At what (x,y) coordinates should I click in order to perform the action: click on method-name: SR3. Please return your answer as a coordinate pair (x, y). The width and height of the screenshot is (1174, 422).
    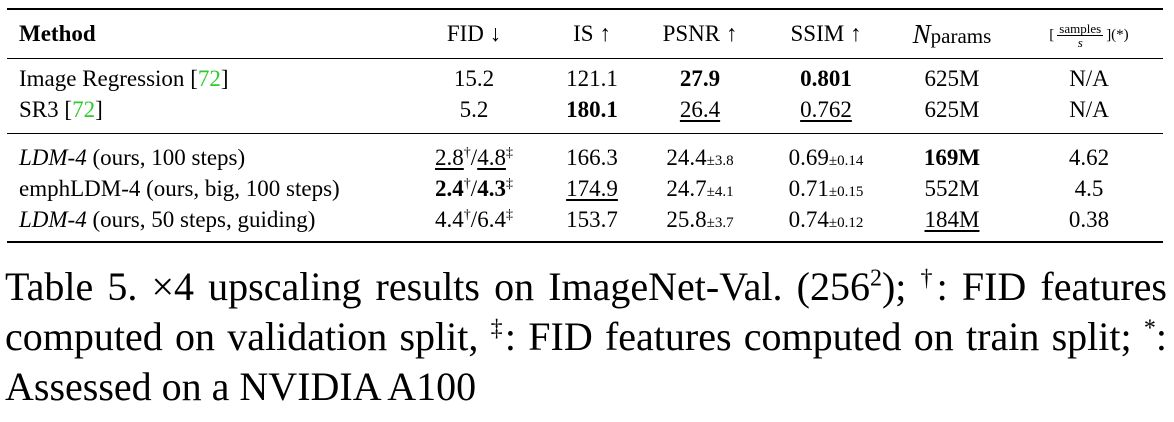
    Looking at the image, I should click on (42, 109).